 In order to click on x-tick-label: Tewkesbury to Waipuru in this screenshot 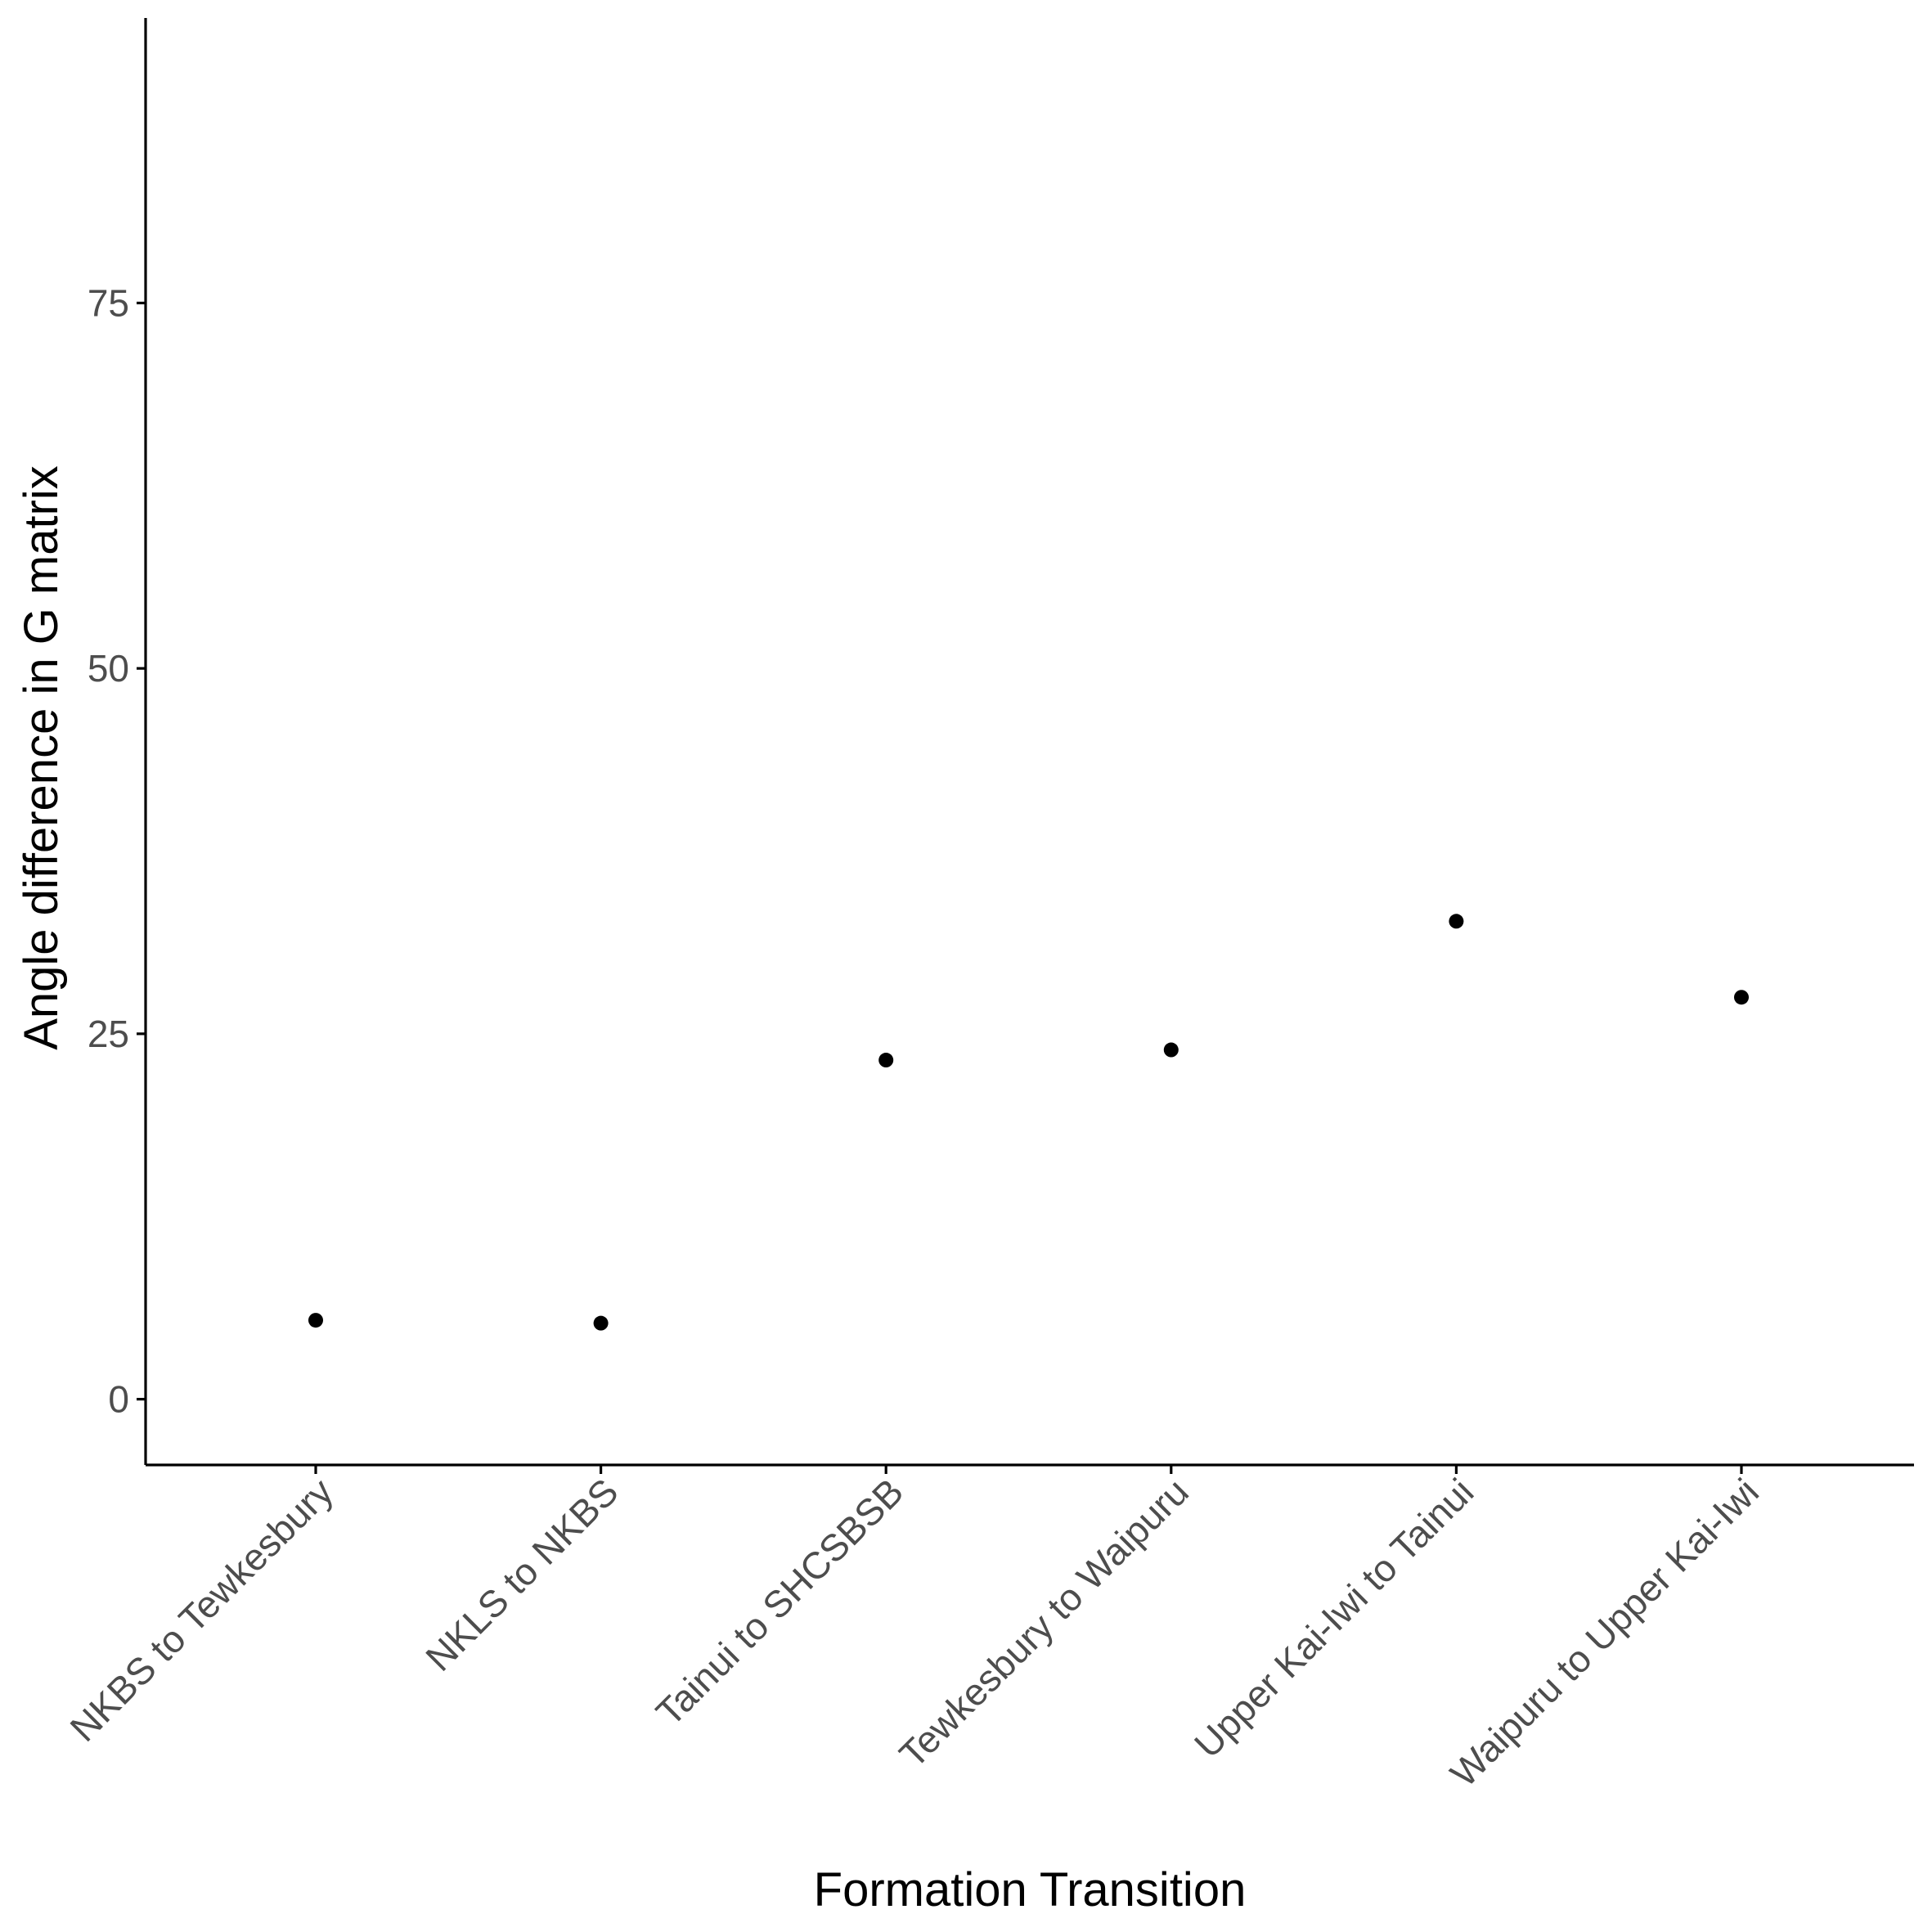, I will do `click(1044, 1623)`.